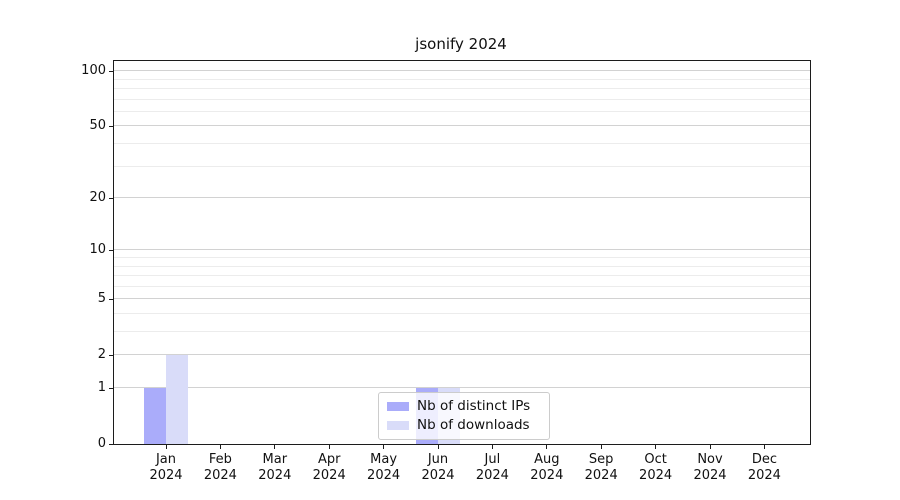 This screenshot has width=900, height=500. What do you see at coordinates (97, 250) in the screenshot?
I see `y-tick-label: 10` at bounding box center [97, 250].